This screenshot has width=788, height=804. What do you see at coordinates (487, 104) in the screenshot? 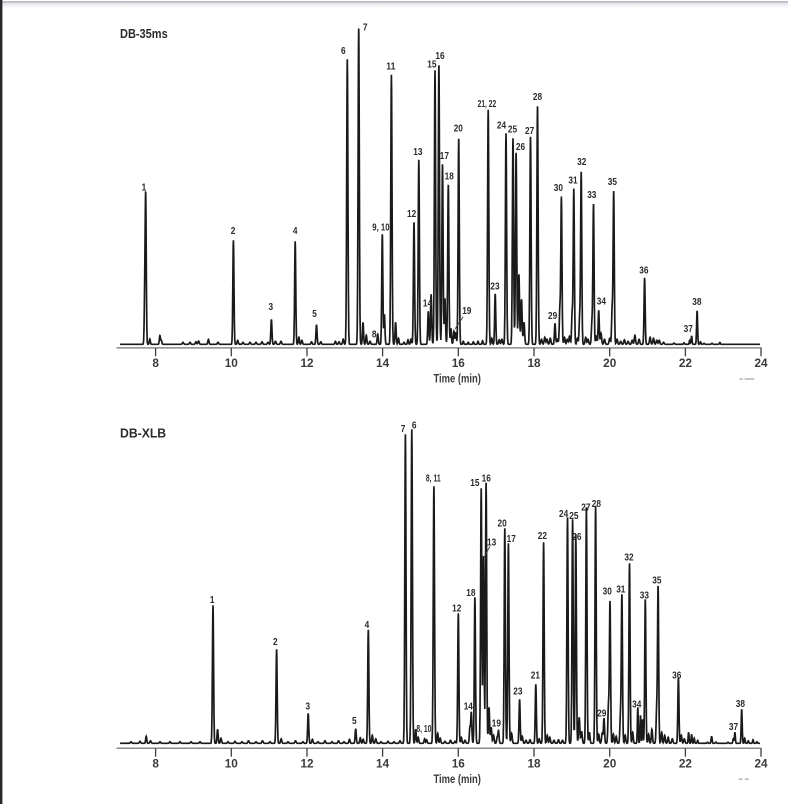
I see `svg-text: 21, 22` at bounding box center [487, 104].